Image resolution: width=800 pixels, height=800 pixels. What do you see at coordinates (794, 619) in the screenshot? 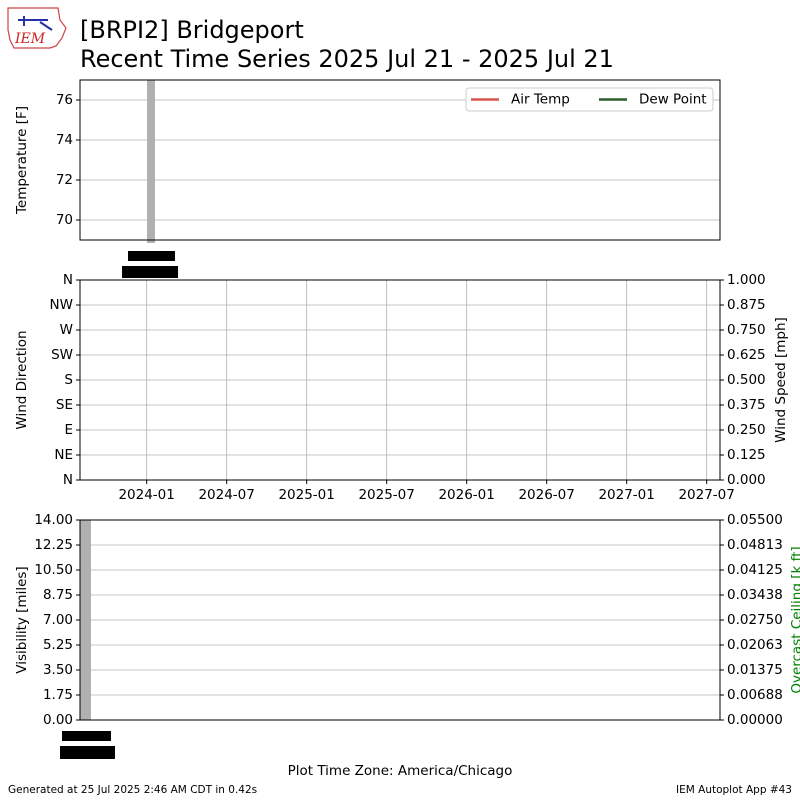
I see `y2-axis-label: Overcast Ceiling [k ft]` at bounding box center [794, 619].